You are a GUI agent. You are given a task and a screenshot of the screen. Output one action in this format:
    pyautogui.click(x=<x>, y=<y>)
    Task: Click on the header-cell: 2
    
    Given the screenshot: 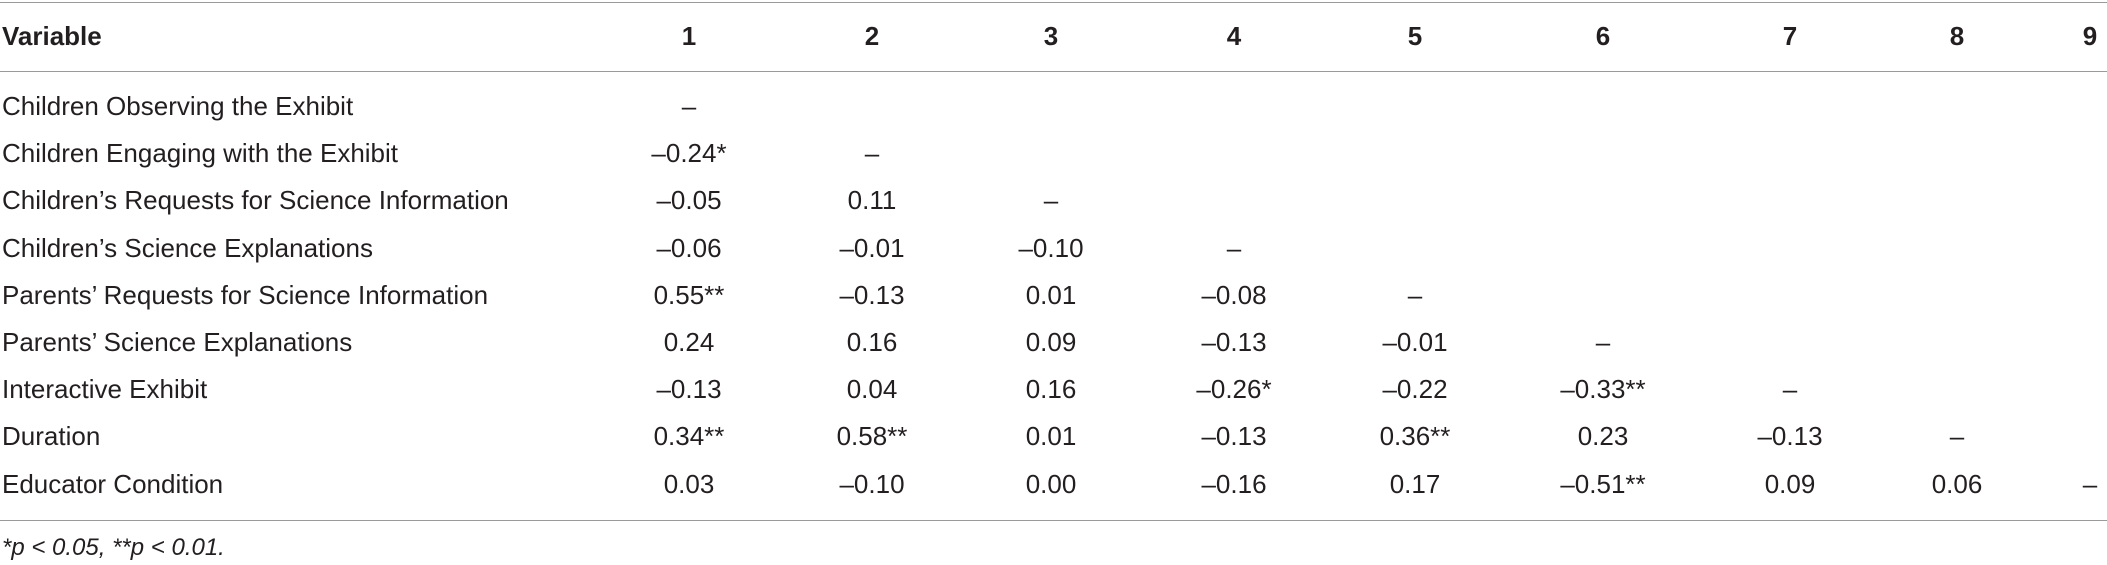 What is the action you would take?
    pyautogui.click(x=872, y=36)
    